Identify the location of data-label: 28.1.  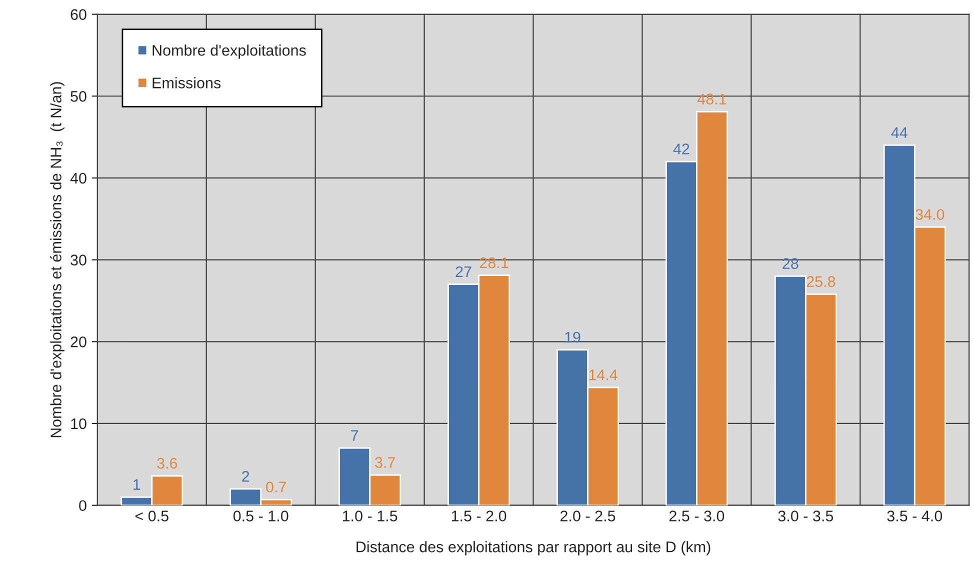
(494, 262).